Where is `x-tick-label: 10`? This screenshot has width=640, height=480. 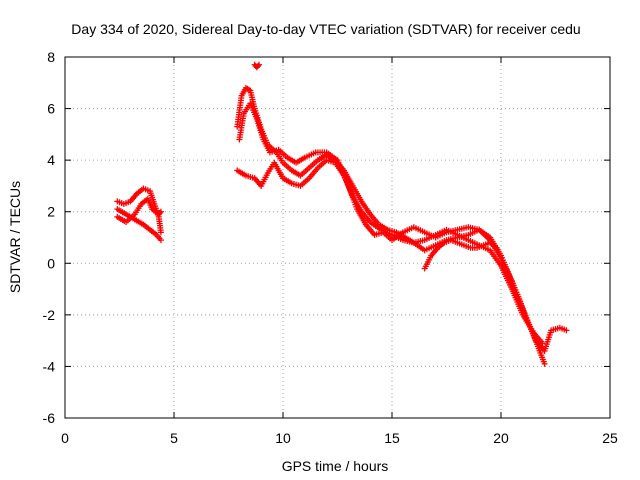 x-tick-label: 10 is located at coordinates (283, 438).